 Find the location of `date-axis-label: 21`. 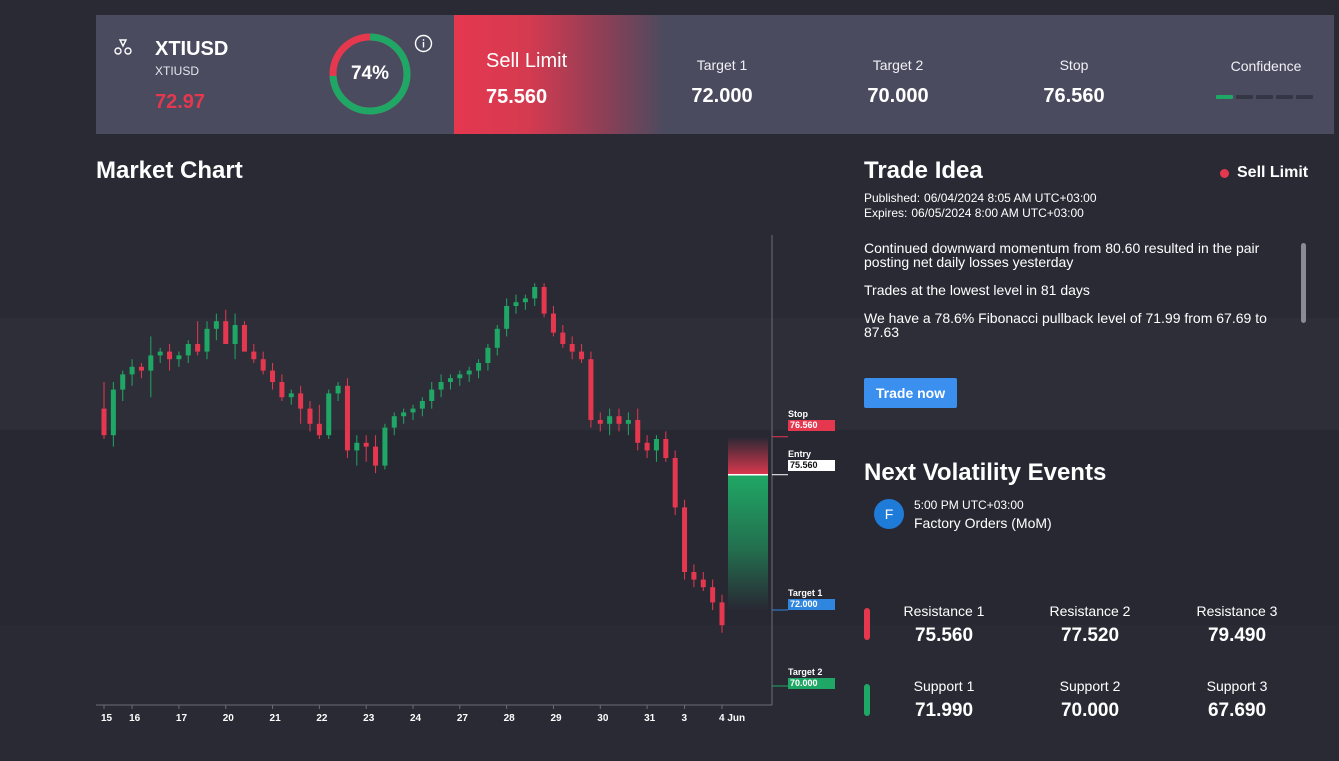

date-axis-label: 21 is located at coordinates (275, 718).